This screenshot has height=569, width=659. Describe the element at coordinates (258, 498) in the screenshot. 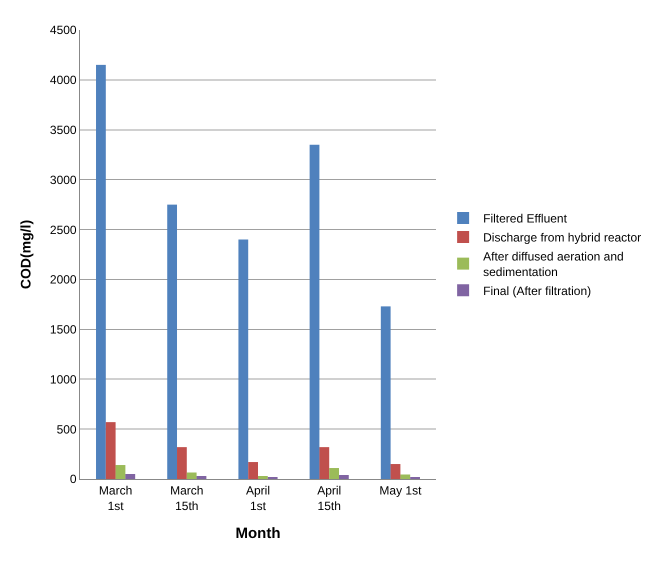

I see `x-tick-label: April 1st` at that location.